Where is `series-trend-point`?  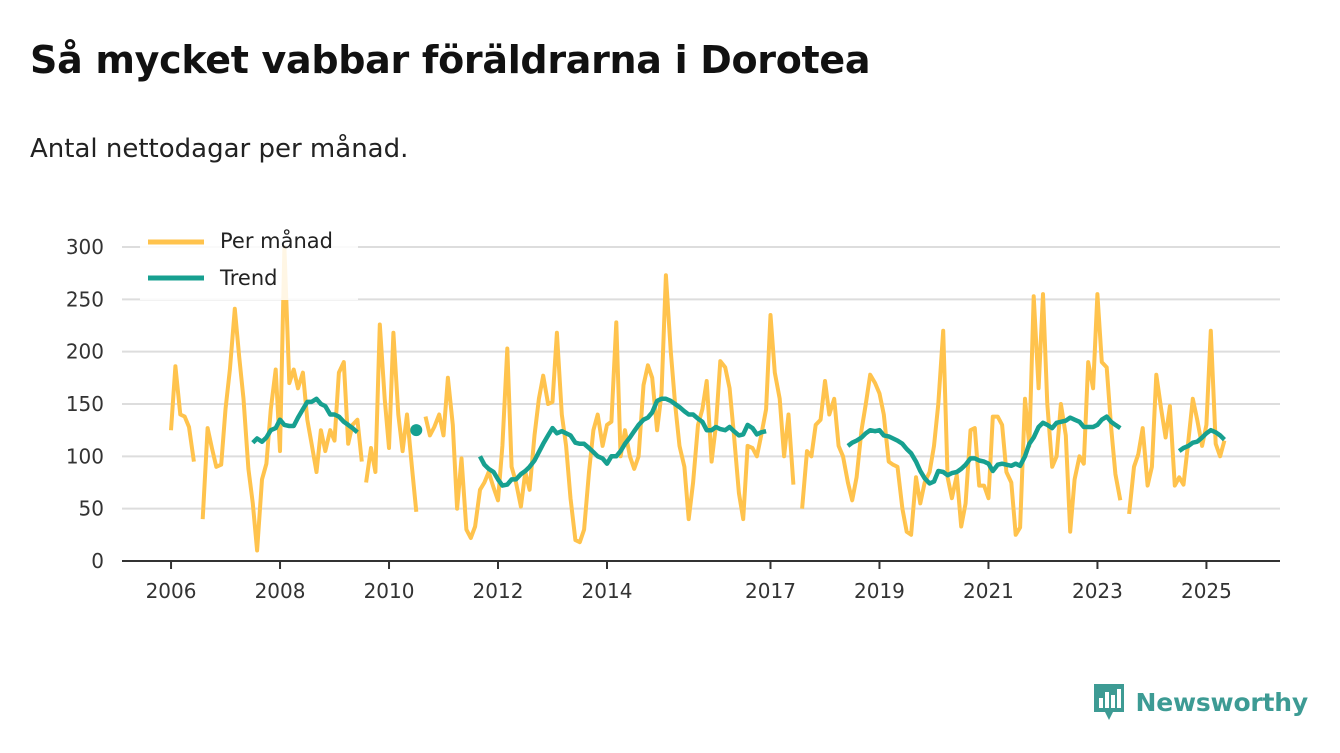
series-trend-point is located at coordinates (416, 430).